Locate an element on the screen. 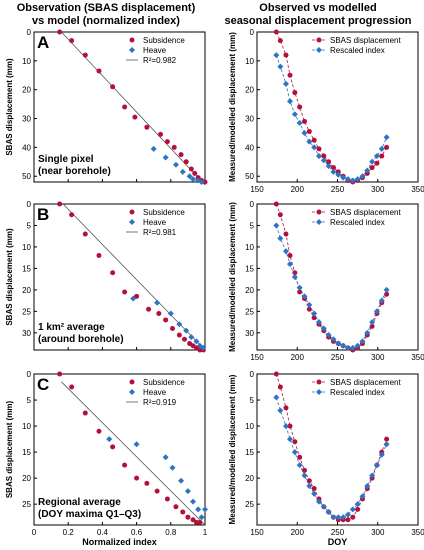  y-tick-label: 40 is located at coordinates (249, 147).